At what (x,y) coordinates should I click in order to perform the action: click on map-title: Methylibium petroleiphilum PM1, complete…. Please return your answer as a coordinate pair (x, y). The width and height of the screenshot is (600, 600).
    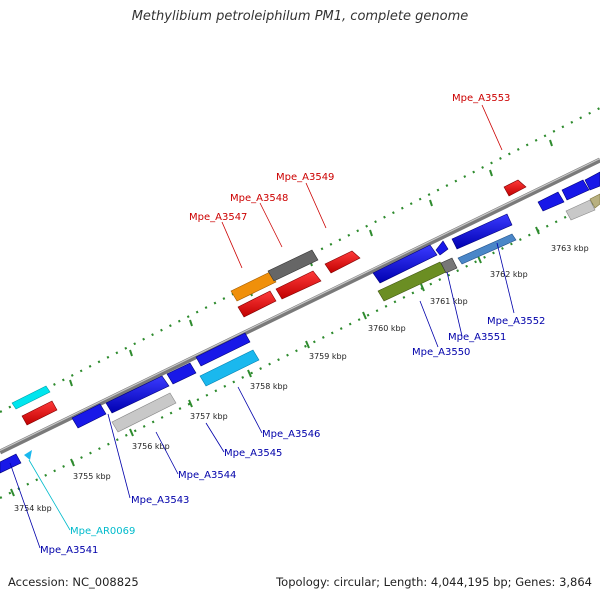
    Looking at the image, I should click on (300, 16).